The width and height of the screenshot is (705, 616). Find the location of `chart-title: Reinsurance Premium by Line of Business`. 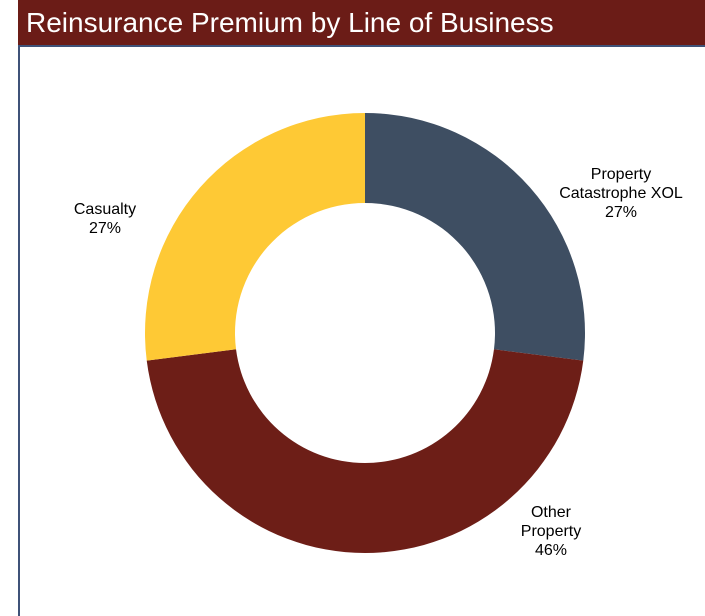

chart-title: Reinsurance Premium by Line of Business is located at coordinates (361, 22).